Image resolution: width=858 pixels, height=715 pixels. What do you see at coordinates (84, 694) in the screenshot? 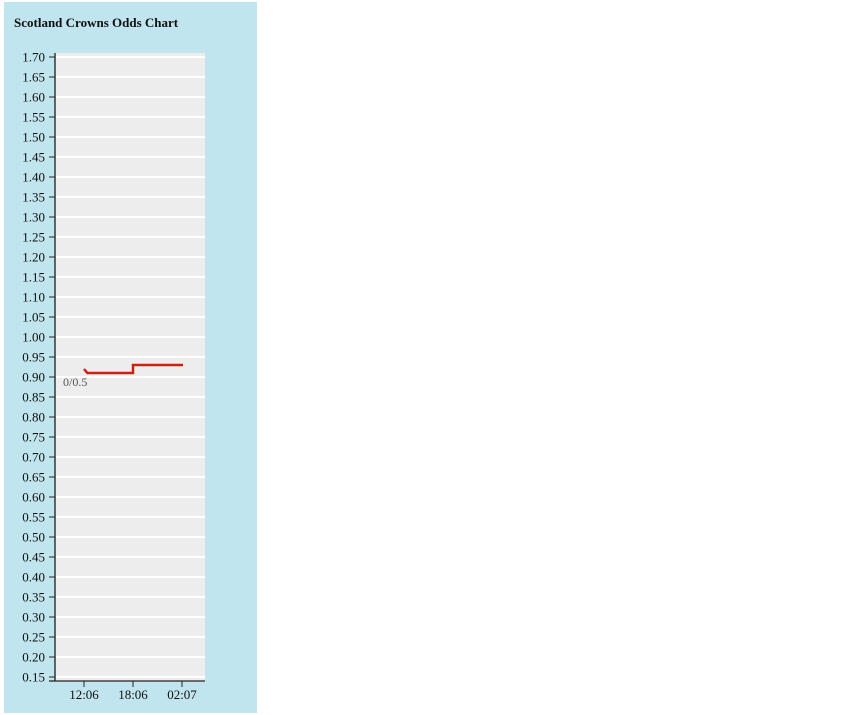
I see `x-tick-label: 12:06` at bounding box center [84, 694].